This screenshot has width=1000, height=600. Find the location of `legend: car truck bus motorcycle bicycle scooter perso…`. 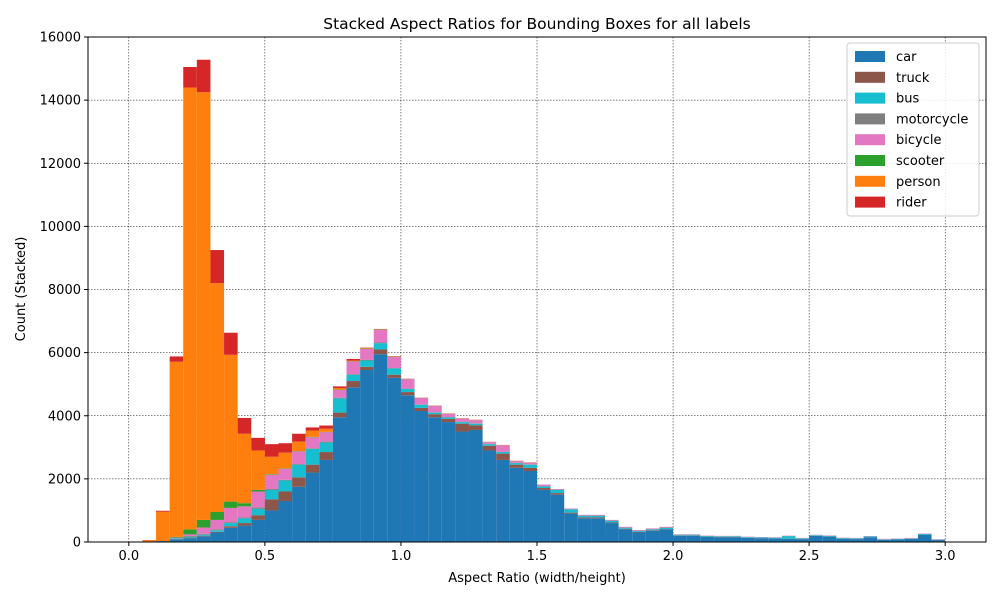

legend: car truck bus motorcycle bicycle scooter perso… is located at coordinates (913, 129).